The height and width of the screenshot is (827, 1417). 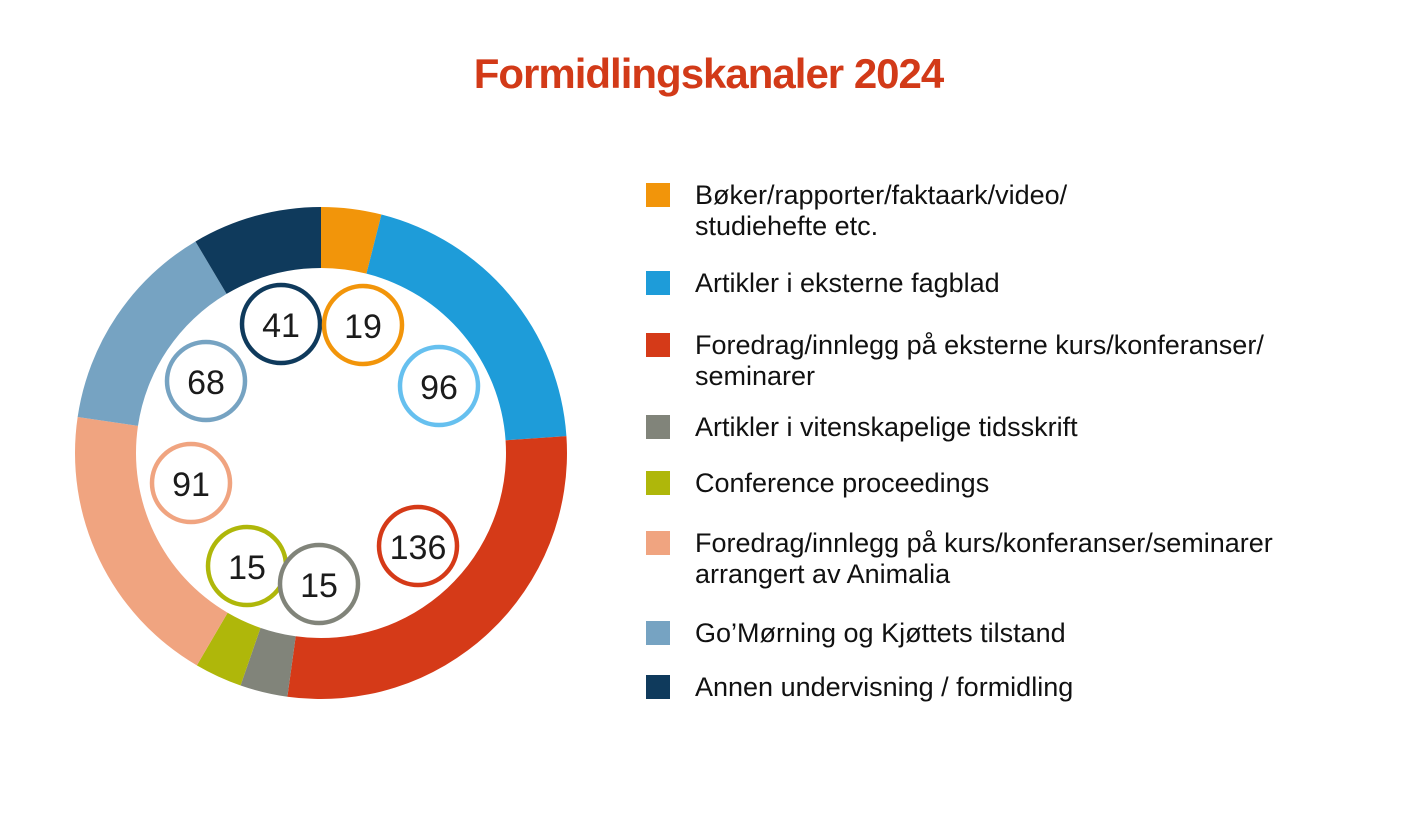 I want to click on value-badge-number: 96, so click(x=439, y=388).